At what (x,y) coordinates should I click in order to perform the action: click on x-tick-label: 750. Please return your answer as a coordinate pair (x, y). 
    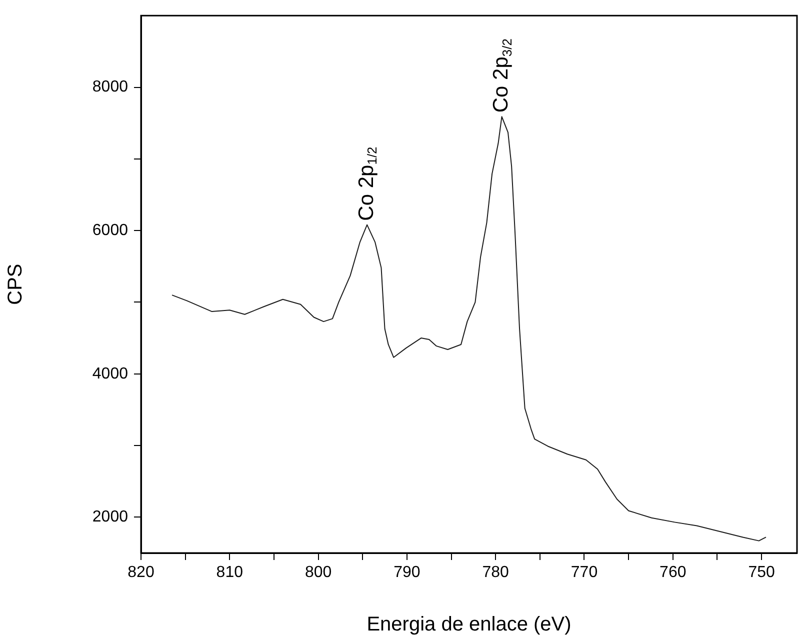
    Looking at the image, I should click on (761, 573).